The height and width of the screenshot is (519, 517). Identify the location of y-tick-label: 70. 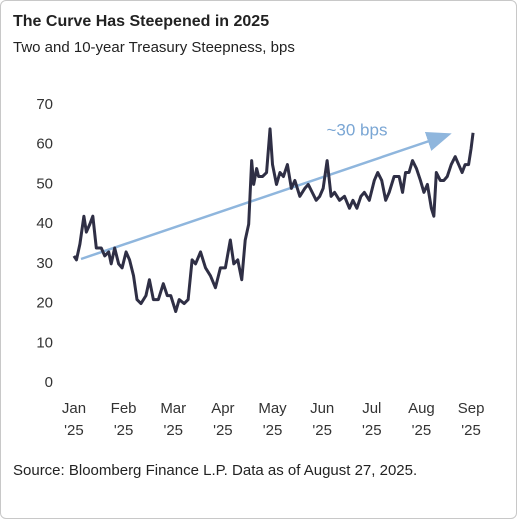
(44, 104).